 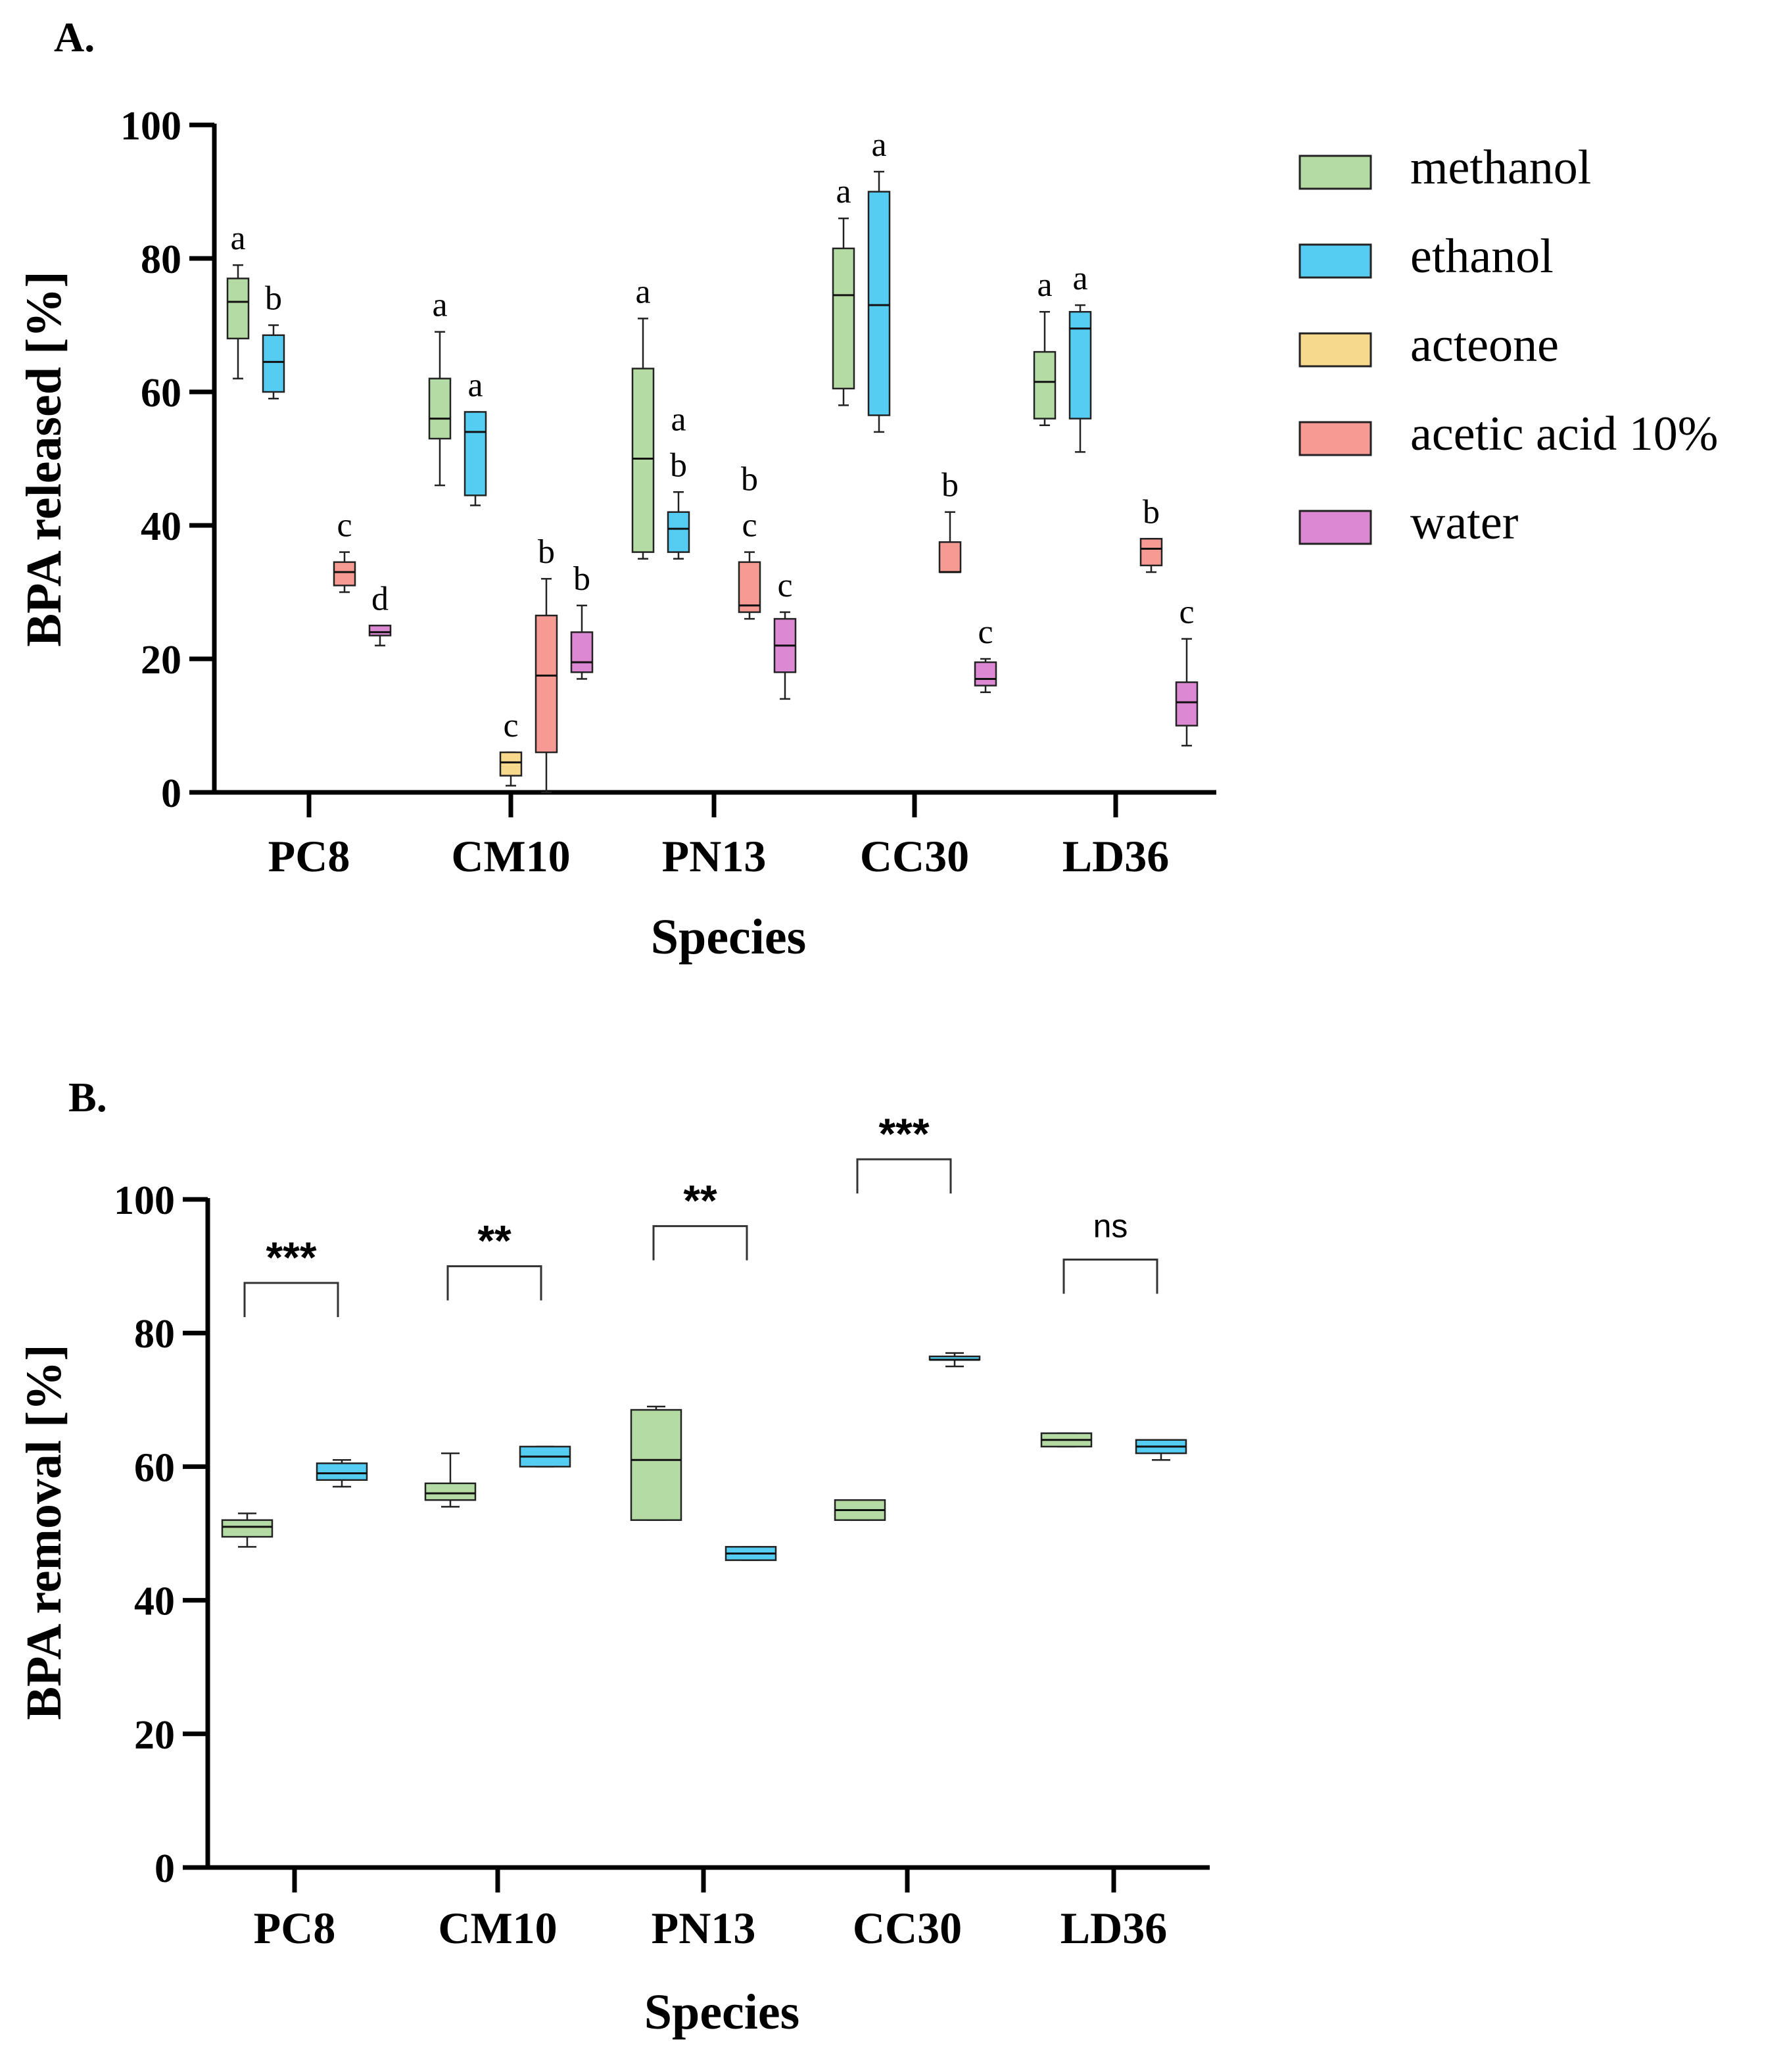 I want to click on significance-letter-water-pc8: d, so click(x=380, y=598).